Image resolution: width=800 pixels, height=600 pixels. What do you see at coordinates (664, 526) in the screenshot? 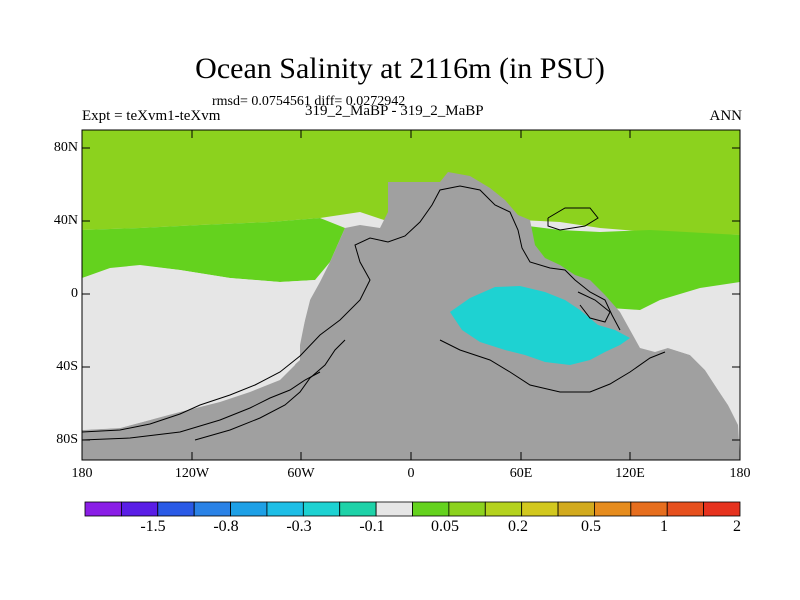
I see `colorbar-label: 1` at bounding box center [664, 526].